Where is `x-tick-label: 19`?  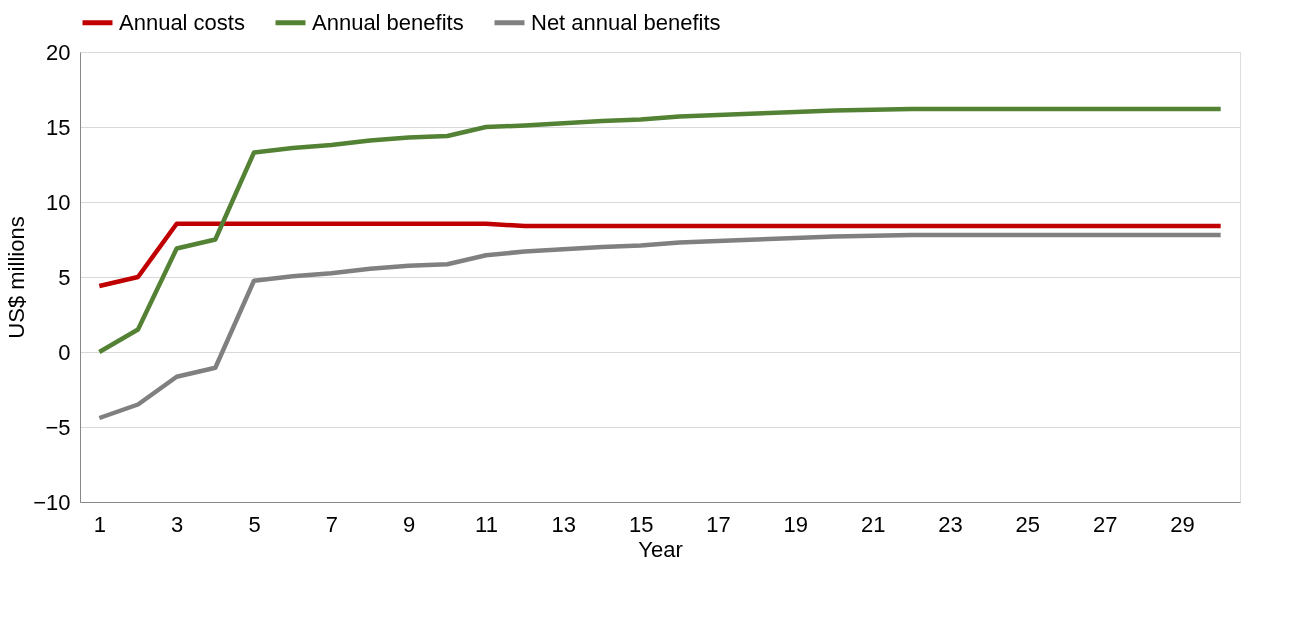 x-tick-label: 19 is located at coordinates (796, 524).